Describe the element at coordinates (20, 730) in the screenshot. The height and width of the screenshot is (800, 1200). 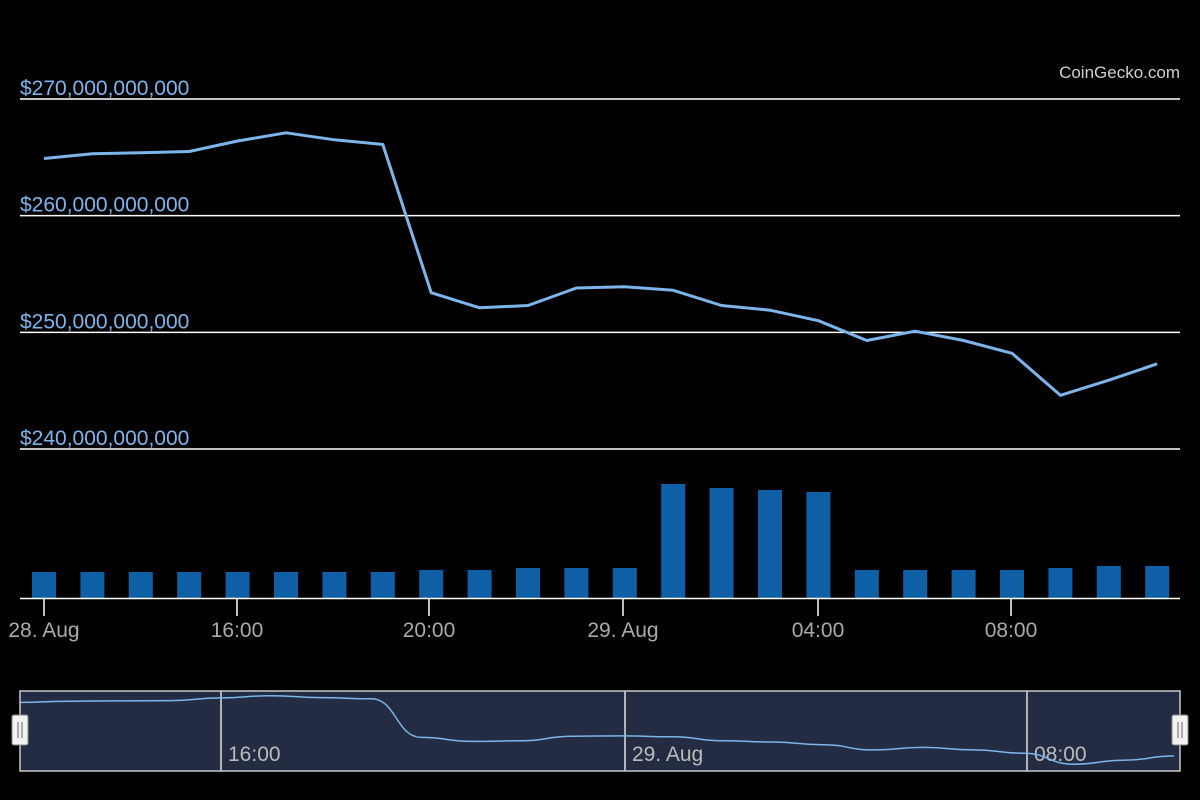
I see `navigator-handle-left` at that location.